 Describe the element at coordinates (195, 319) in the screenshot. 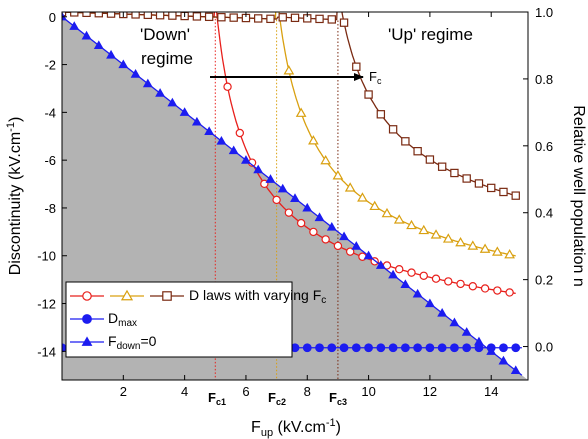

I see `legend: D laws with varying Fc Dmax Fdown=0` at that location.